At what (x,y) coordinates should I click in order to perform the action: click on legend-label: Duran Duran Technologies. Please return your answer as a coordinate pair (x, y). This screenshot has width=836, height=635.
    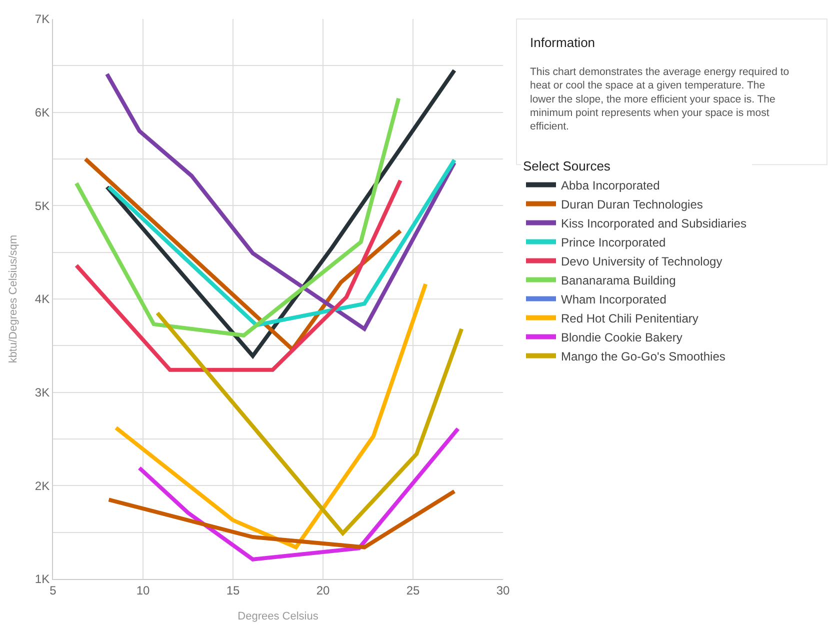
    Looking at the image, I should click on (632, 204).